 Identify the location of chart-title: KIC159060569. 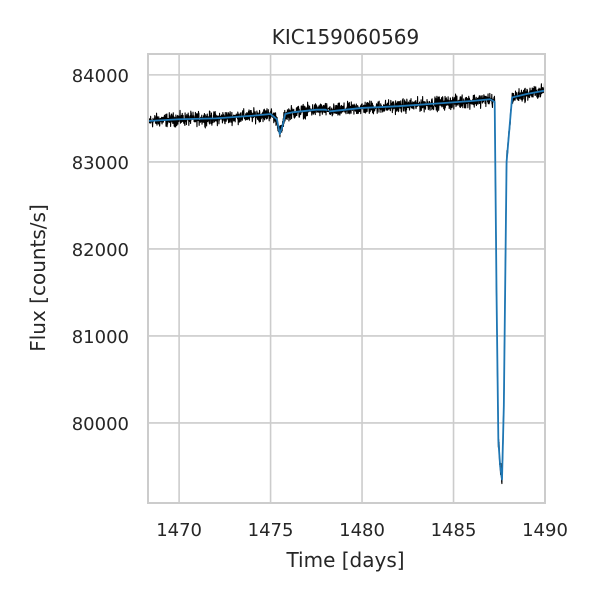
(346, 37).